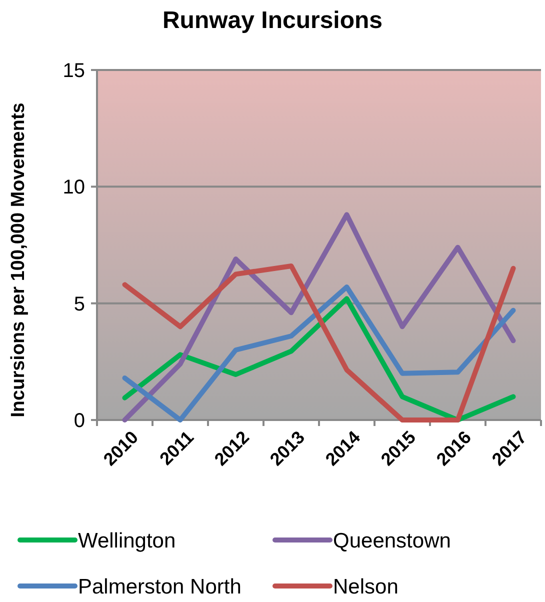  What do you see at coordinates (73, 71) in the screenshot?
I see `y-tick-label: 15` at bounding box center [73, 71].